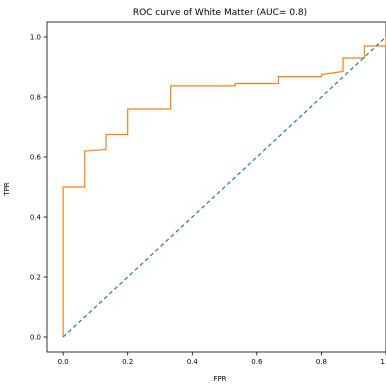 The width and height of the screenshot is (386, 385). Describe the element at coordinates (35, 98) in the screenshot. I see `y-tick-label: 0.8` at that location.